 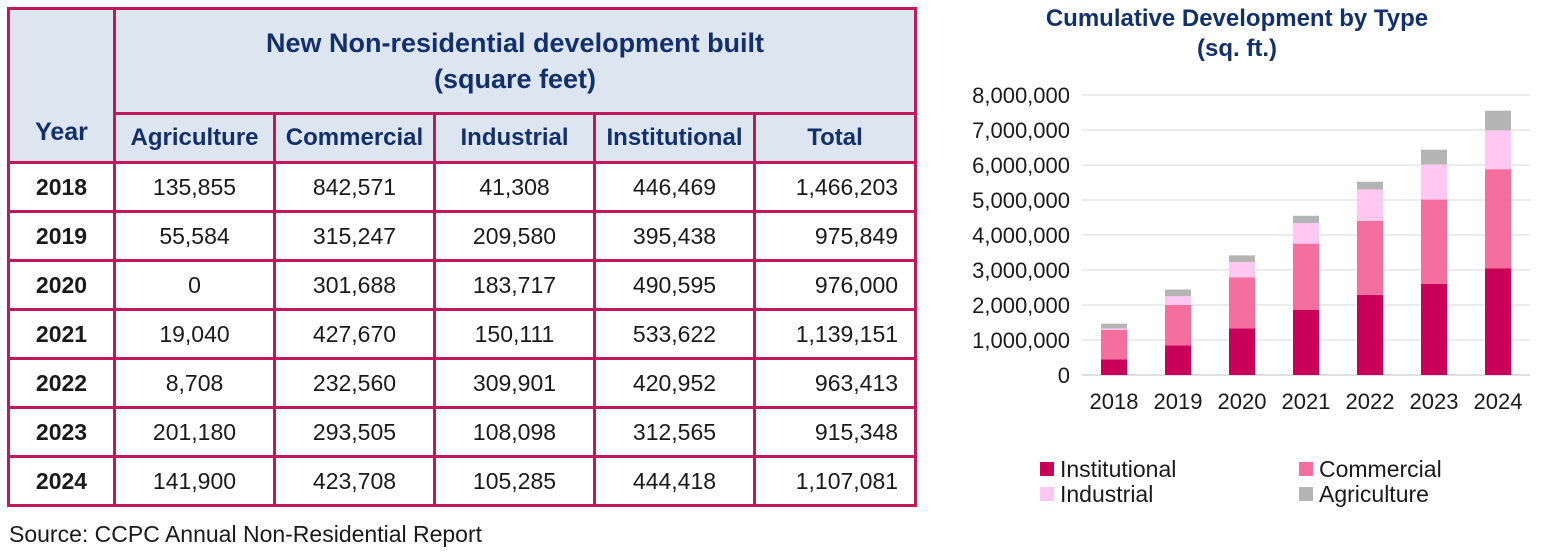 I want to click on value-cell-commercial: 315,247, so click(x=354, y=236).